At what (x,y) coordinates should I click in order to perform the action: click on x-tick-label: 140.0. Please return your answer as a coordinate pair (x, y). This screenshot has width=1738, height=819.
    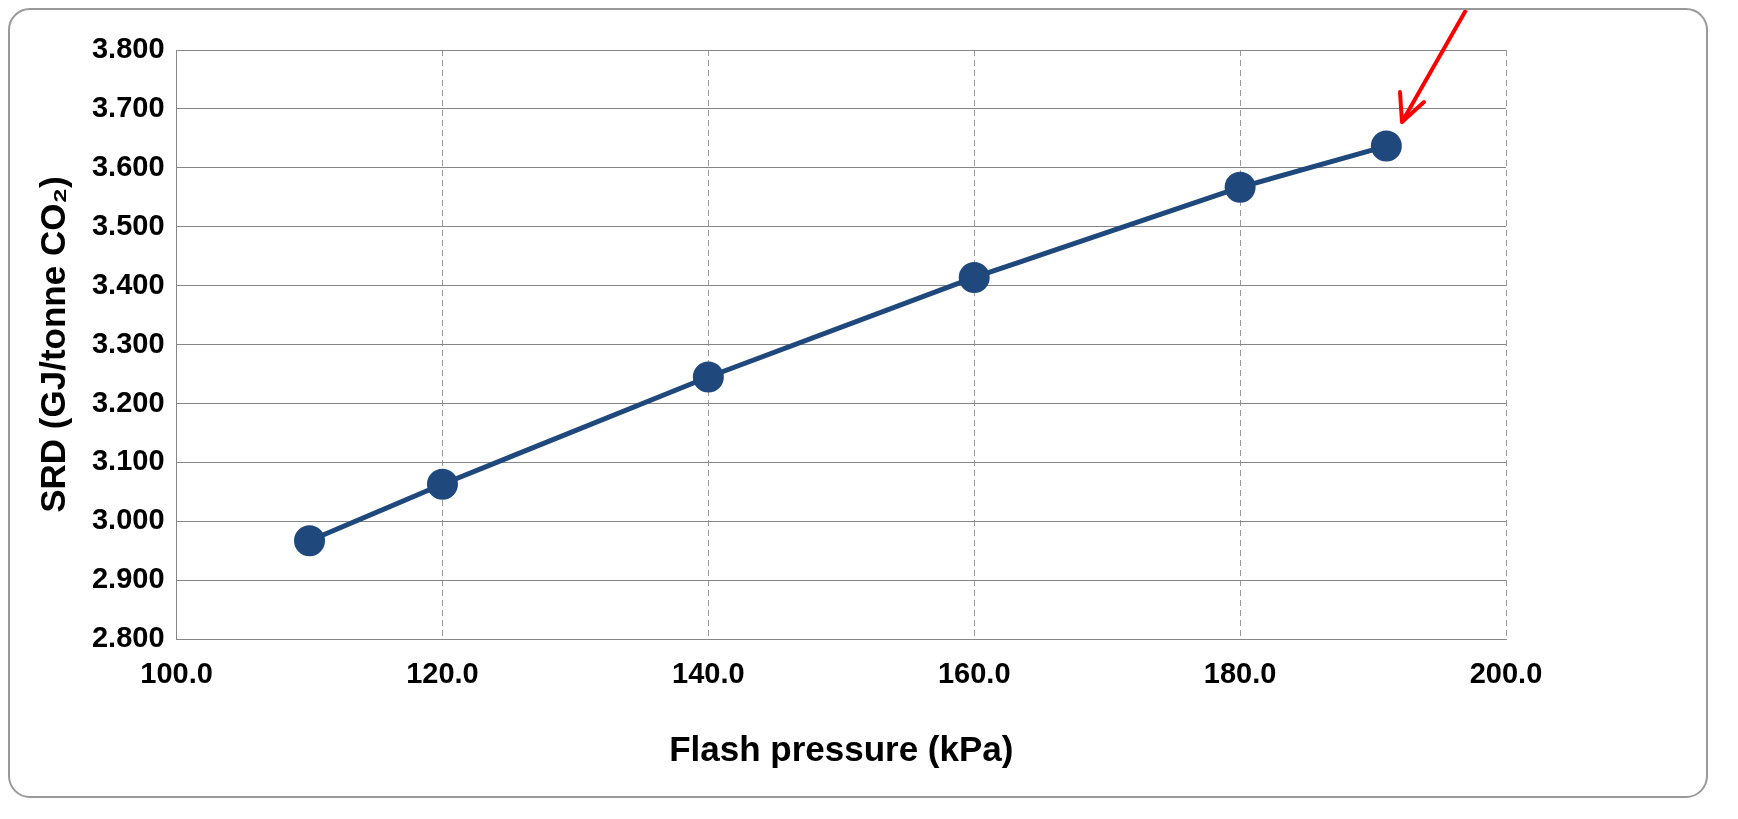
    Looking at the image, I should click on (708, 672).